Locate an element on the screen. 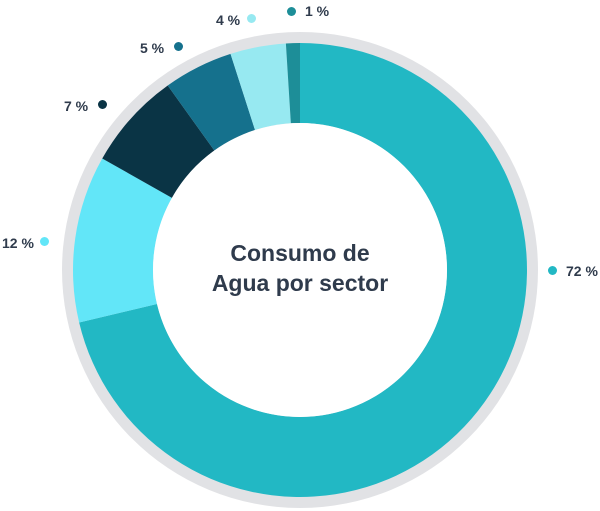  chart-title-line-1: Consumo de is located at coordinates (300, 253).